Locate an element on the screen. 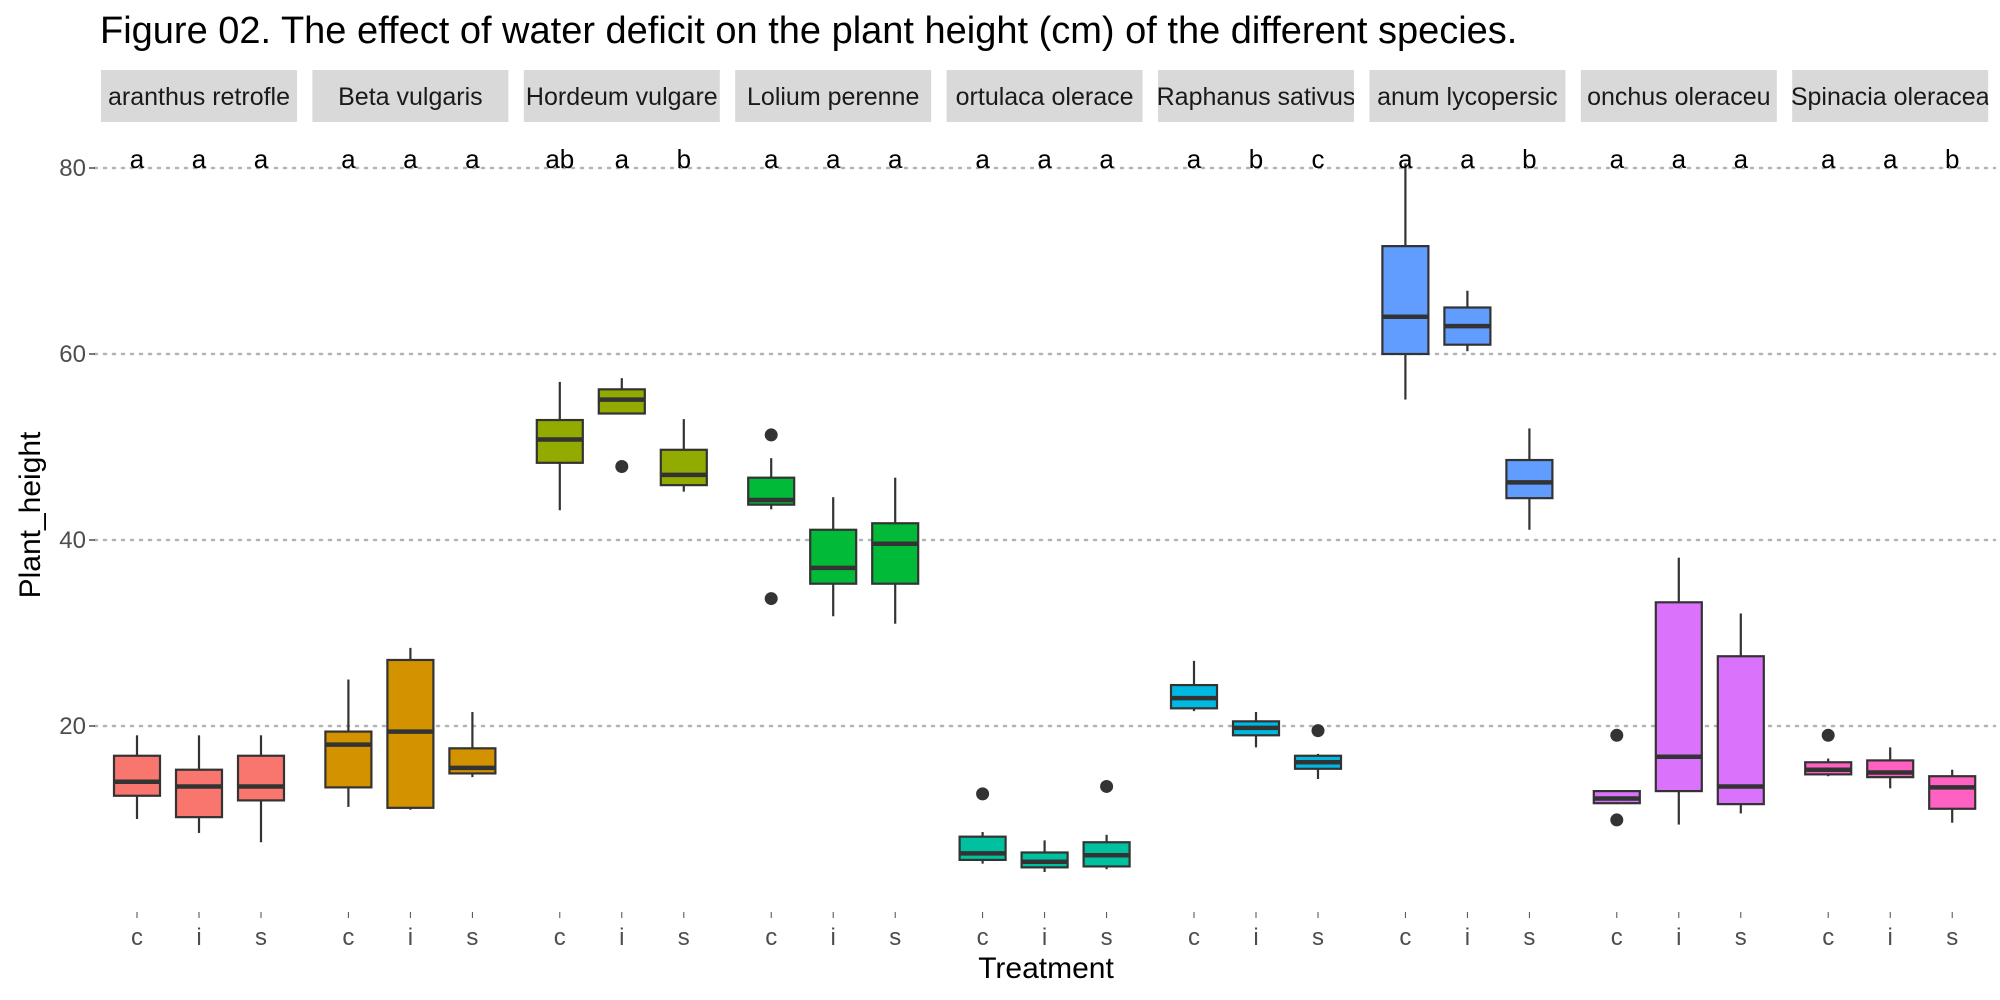  facet-panel: Hordeum vulgare ab c a i b s is located at coordinates (621, 510).